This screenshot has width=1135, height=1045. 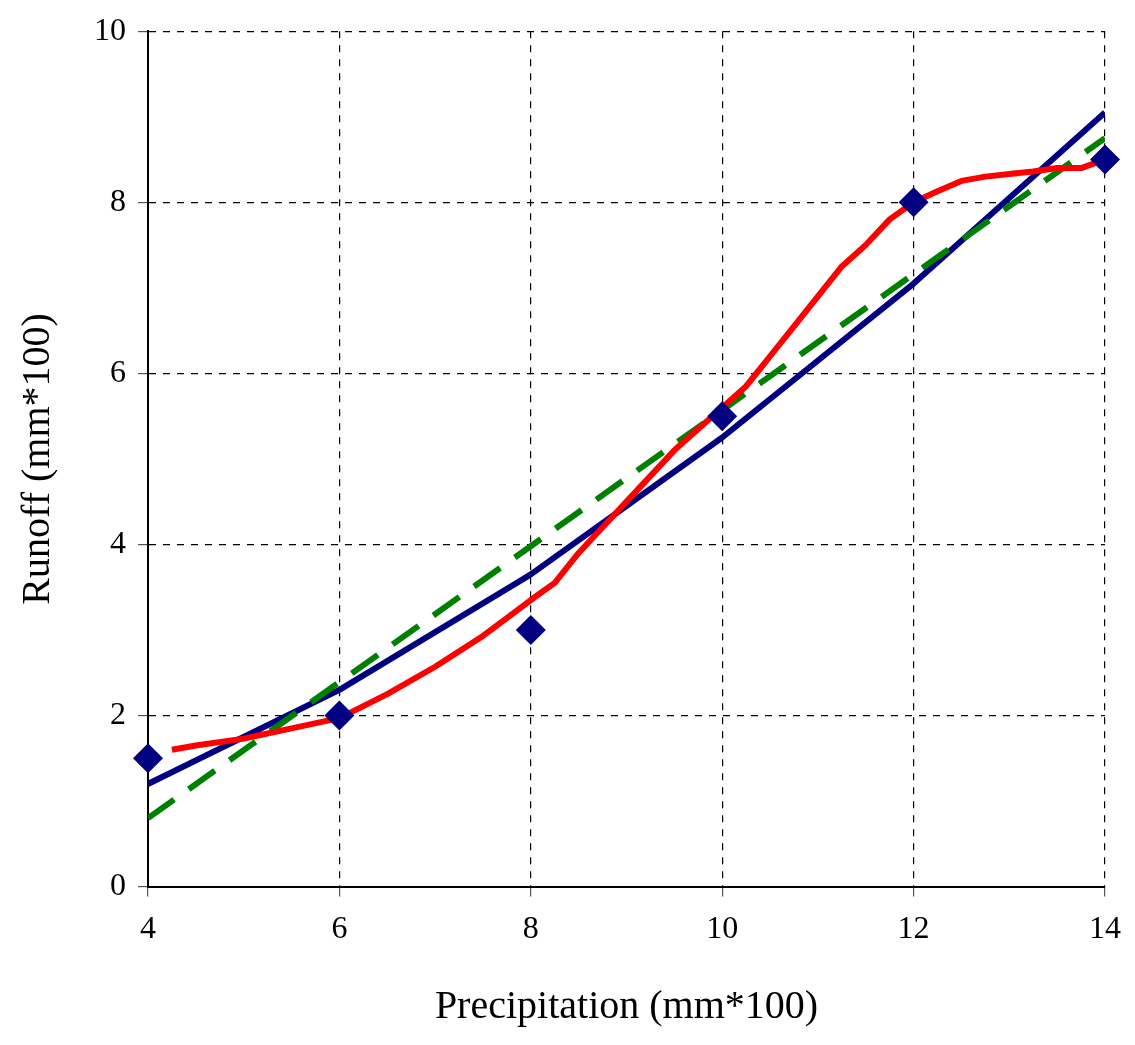 I want to click on x-tick-label: 14, so click(x=1105, y=927).